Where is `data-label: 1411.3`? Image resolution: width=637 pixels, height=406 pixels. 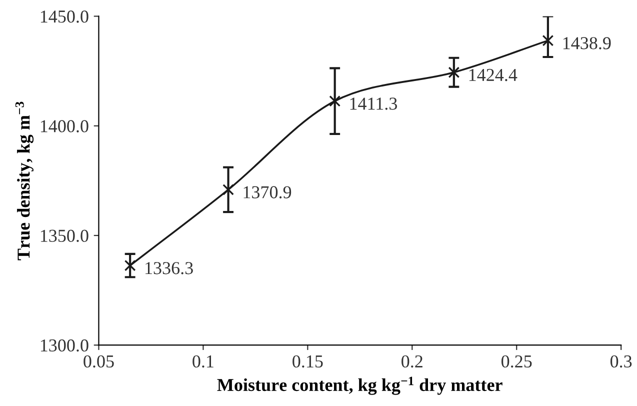
data-label: 1411.3 is located at coordinates (373, 104).